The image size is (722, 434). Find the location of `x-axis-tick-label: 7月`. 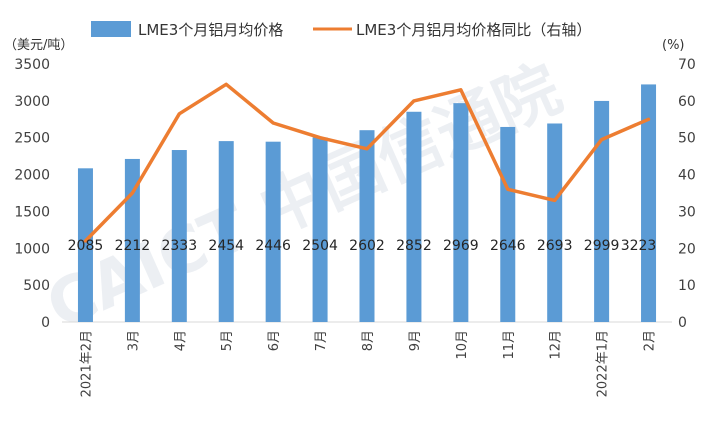

x-axis-tick-label: 7月 is located at coordinates (321, 340).